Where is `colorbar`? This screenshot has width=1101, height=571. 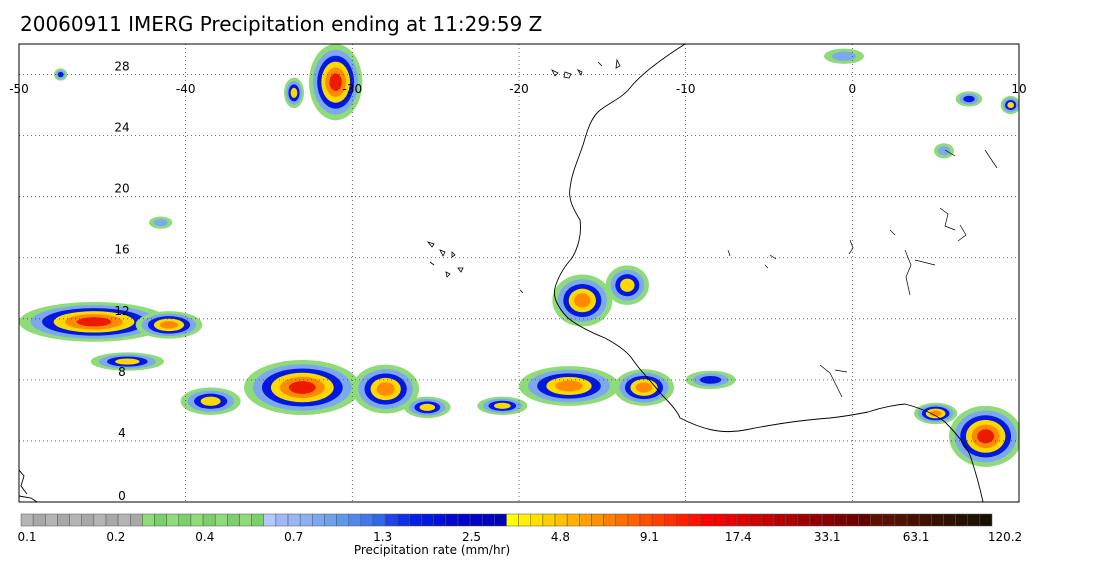
colorbar is located at coordinates (506, 520).